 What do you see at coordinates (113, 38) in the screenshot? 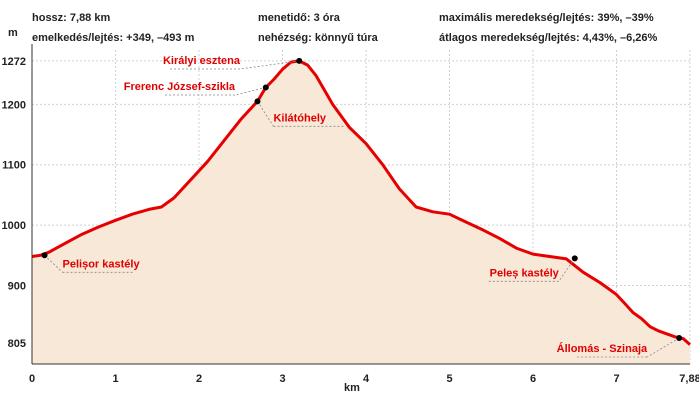
I see `info-elevation: emelkedés/lejtés: +349, –493 m` at bounding box center [113, 38].